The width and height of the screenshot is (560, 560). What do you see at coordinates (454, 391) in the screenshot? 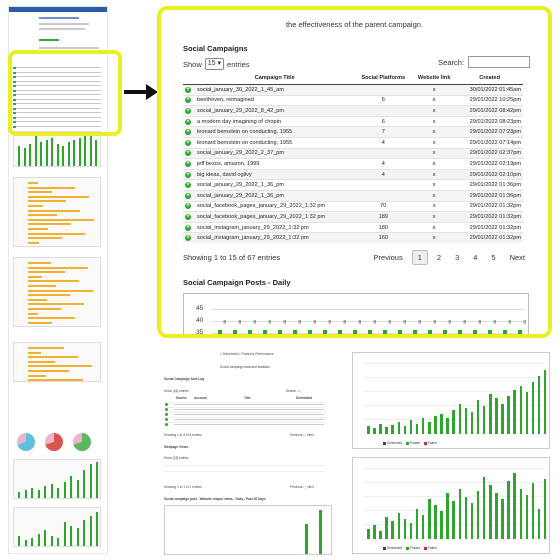
I see `grid-line` at bounding box center [454, 391].